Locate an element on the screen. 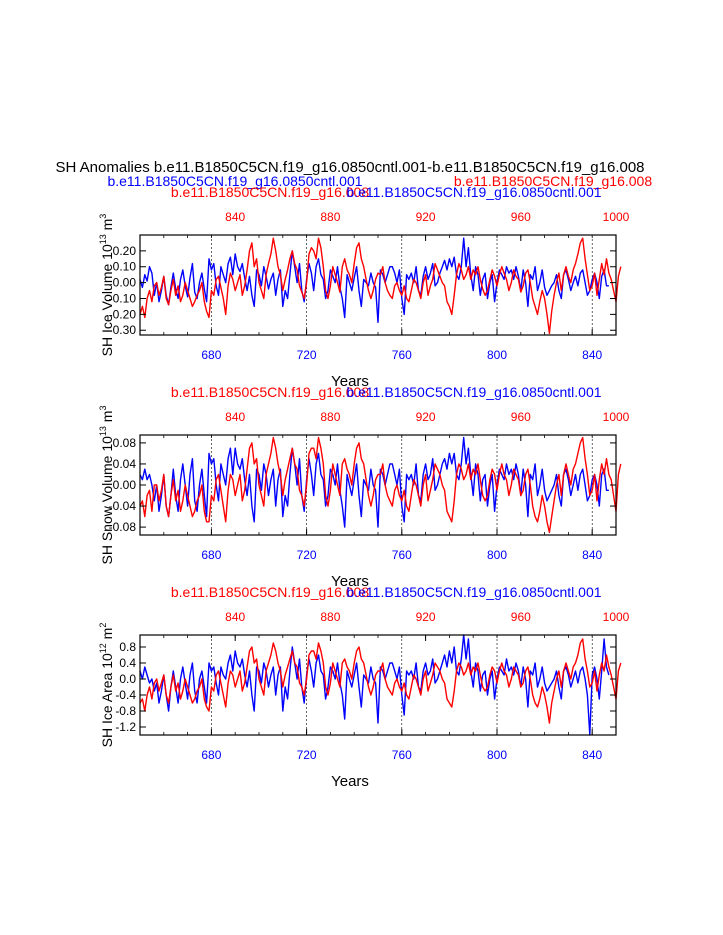 The width and height of the screenshot is (723, 935). series-line-blue is located at coordinates (374, 685).